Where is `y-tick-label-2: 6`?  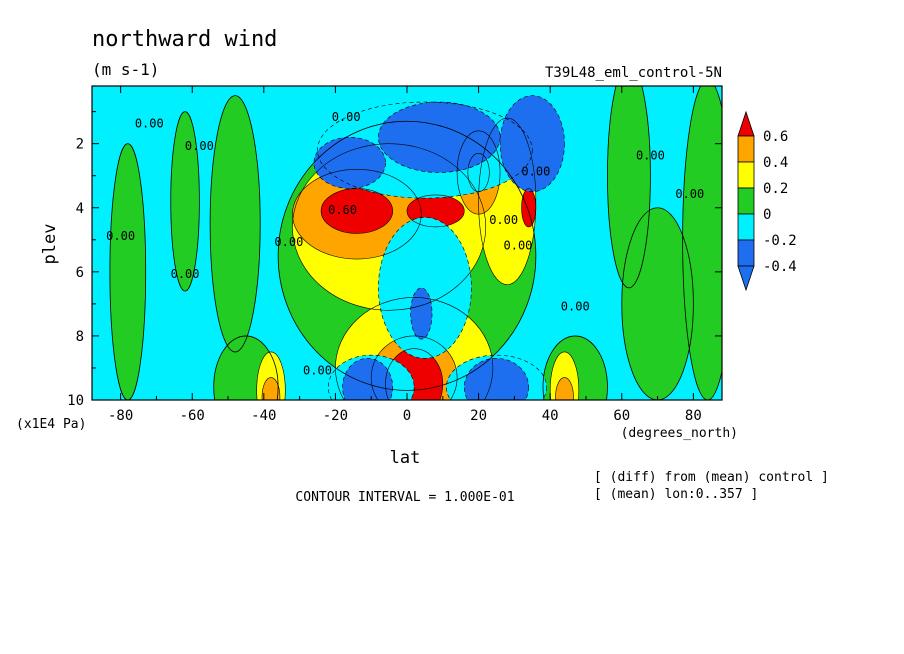
y-tick-label-2: 6 is located at coordinates (80, 273).